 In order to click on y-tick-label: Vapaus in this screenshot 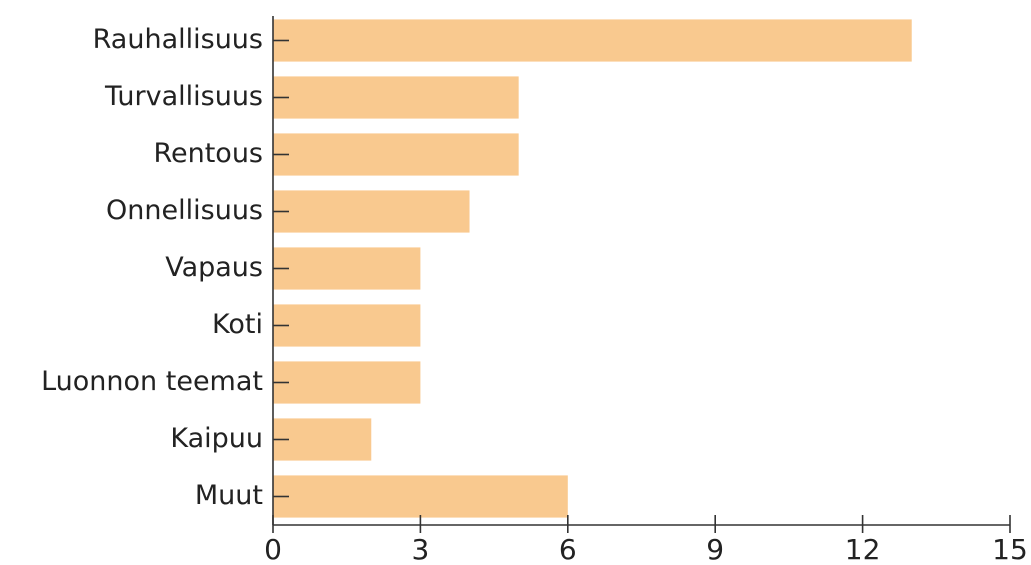, I will do `click(214, 267)`.